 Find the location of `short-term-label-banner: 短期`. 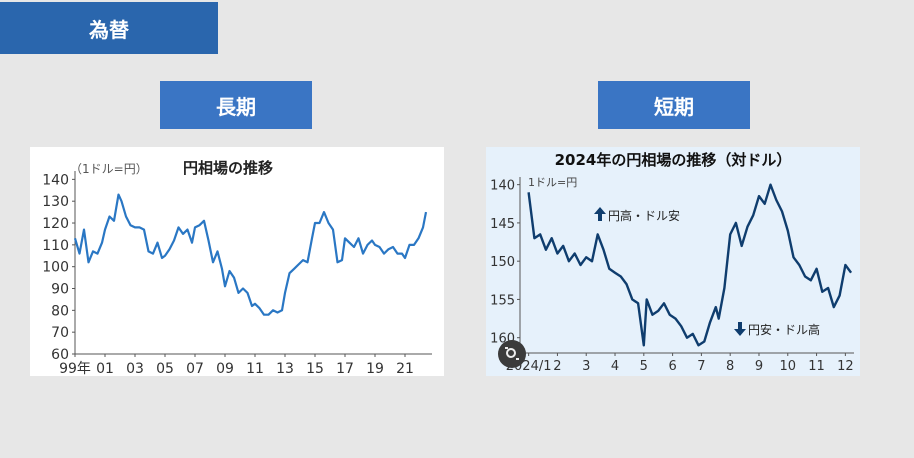

short-term-label-banner: 短期 is located at coordinates (674, 105).